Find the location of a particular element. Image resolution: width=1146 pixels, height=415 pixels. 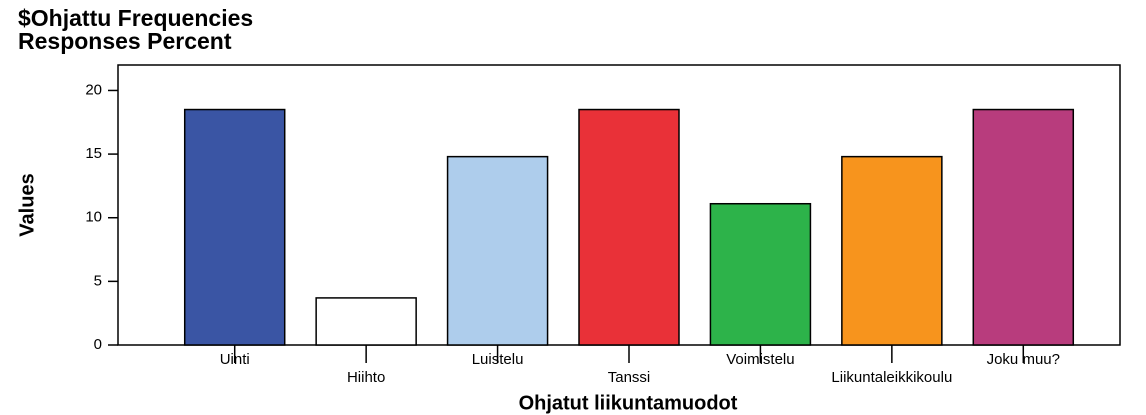

y-tick-label: 10 is located at coordinates (93, 217).